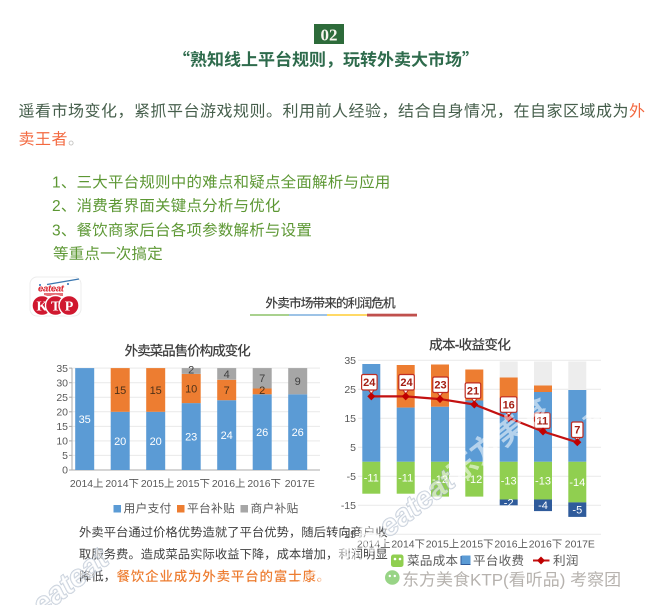  What do you see at coordinates (56, 307) in the screenshot?
I see `svg-text: T` at bounding box center [56, 307].